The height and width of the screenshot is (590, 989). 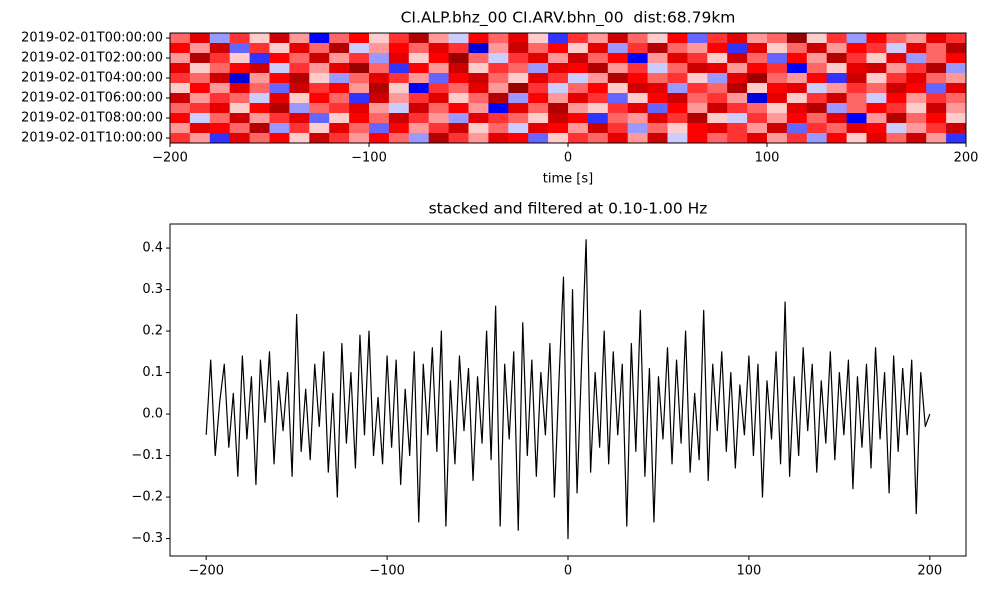 I want to click on y-tick-label: 2019-02-01T02:00:00, so click(x=92, y=58).